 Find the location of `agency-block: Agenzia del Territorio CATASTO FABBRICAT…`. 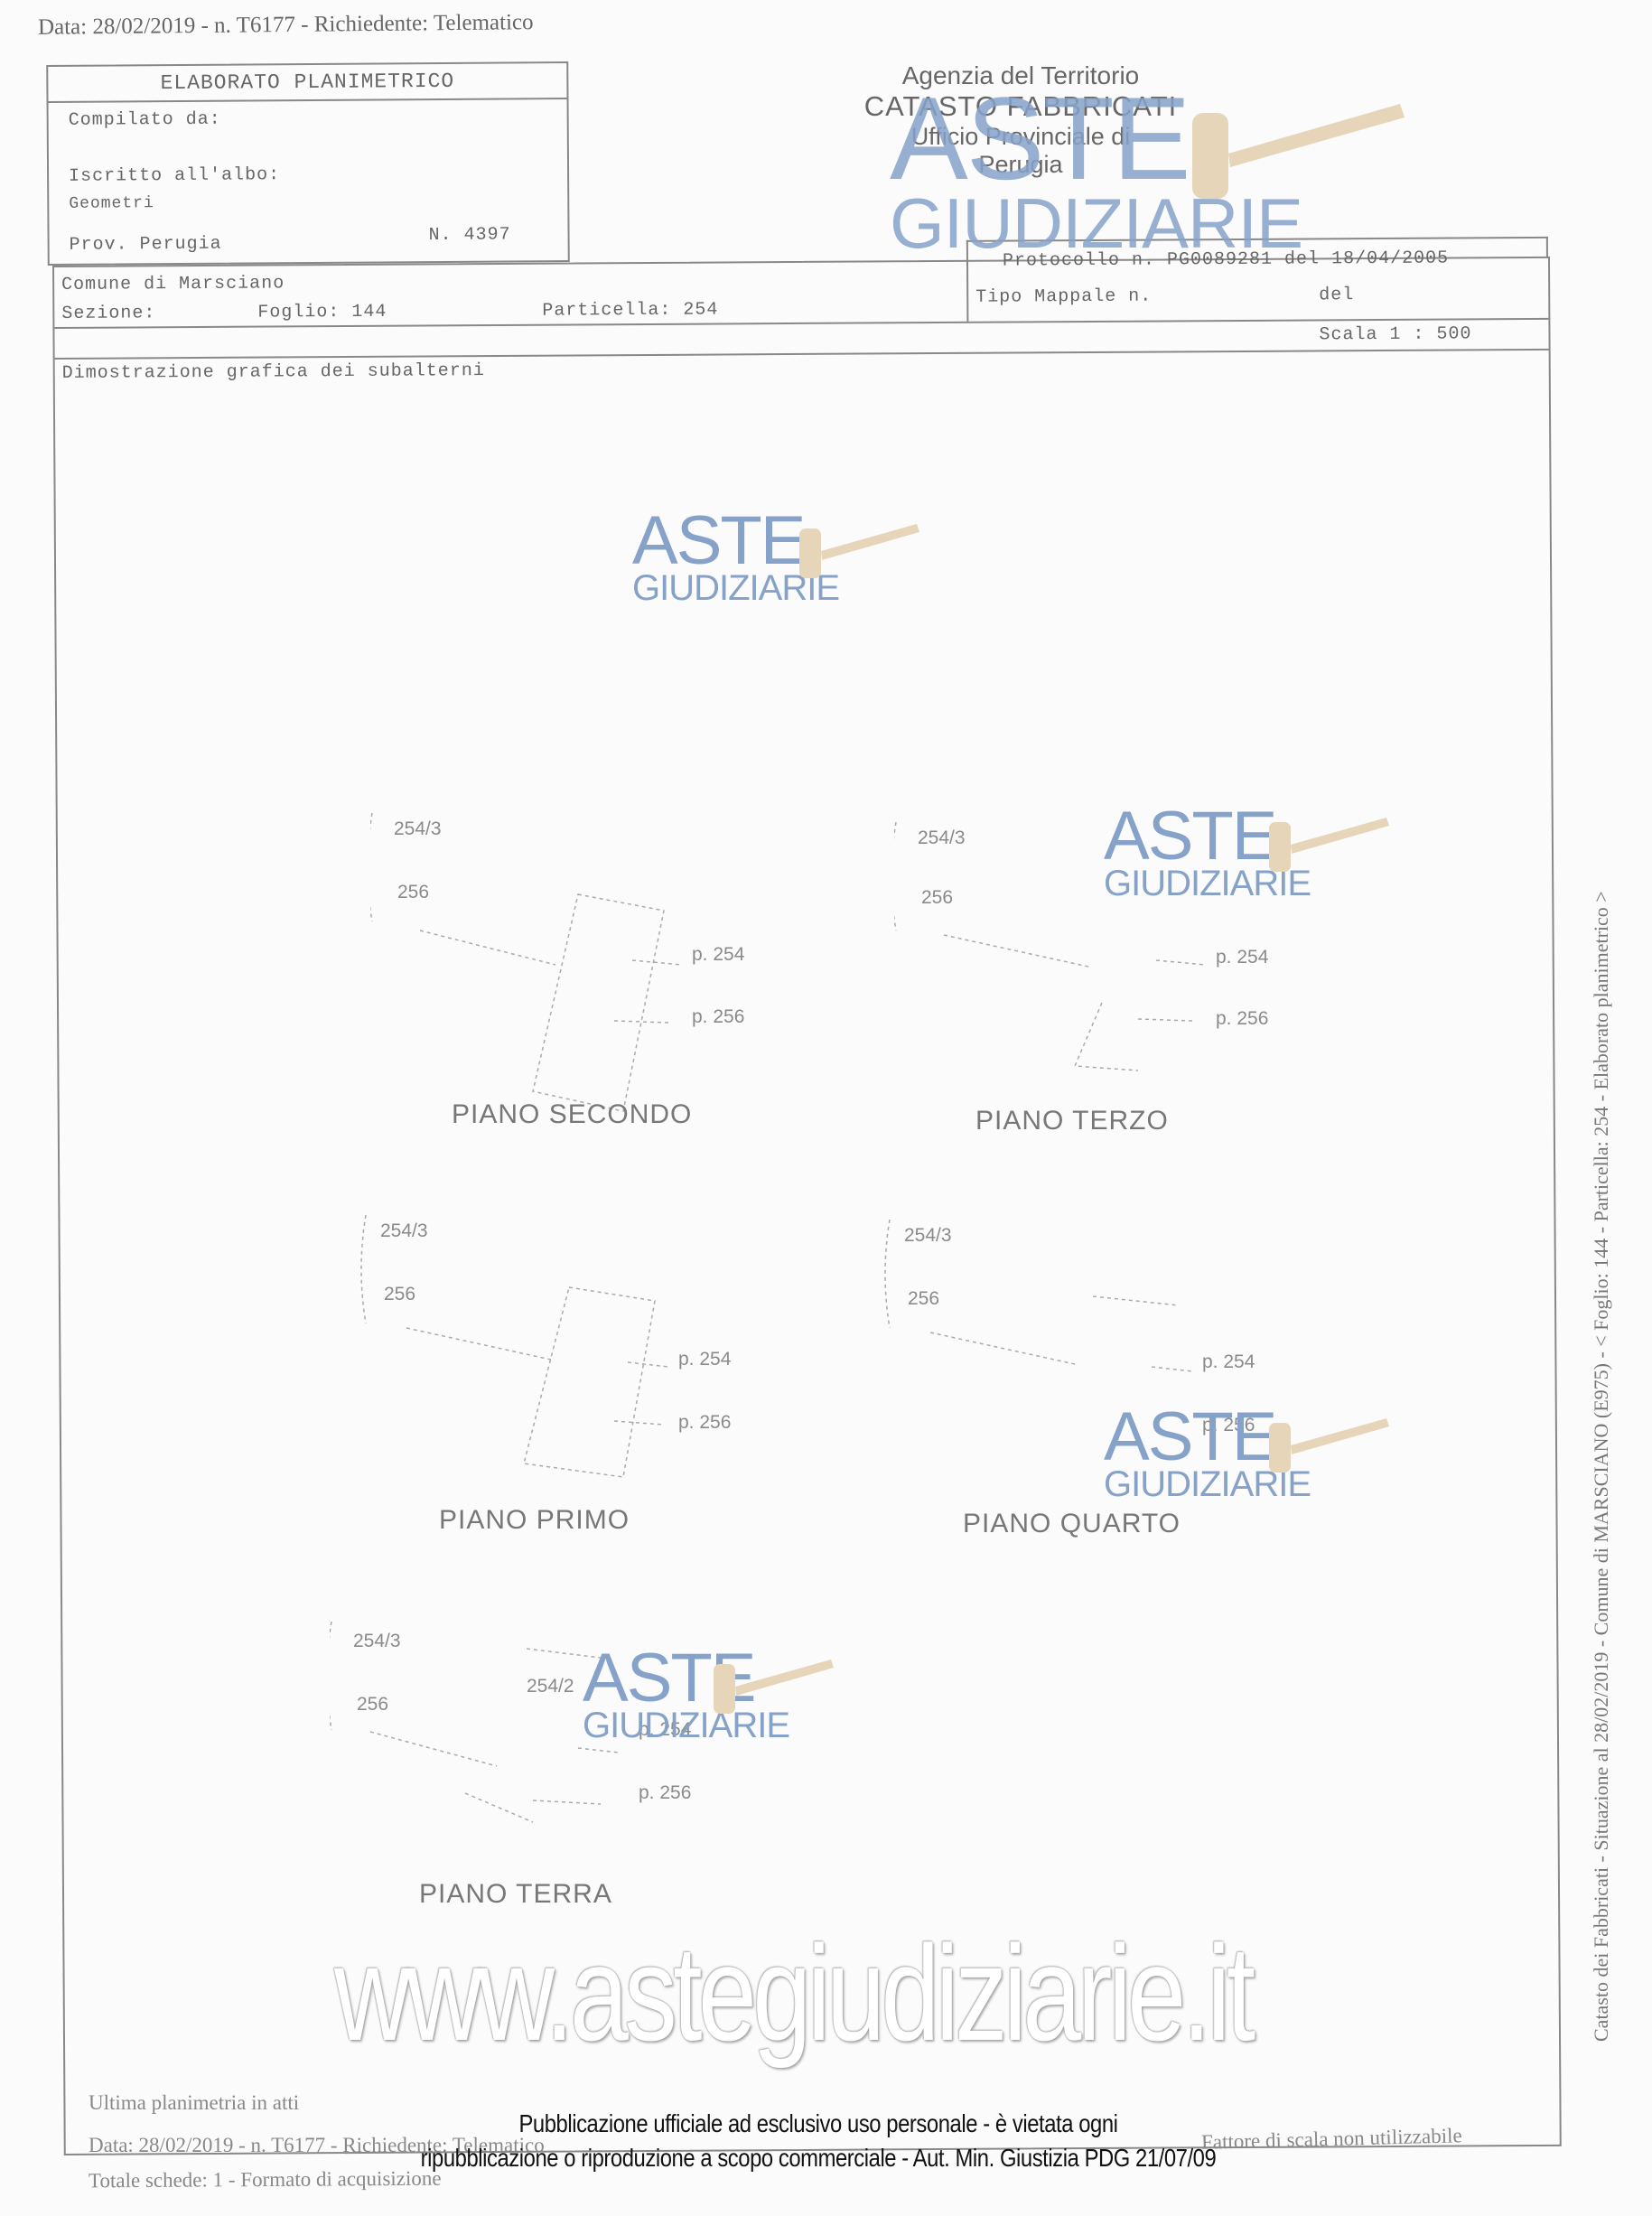

agency-block: Agenzia del Territorio CATASTO FABBRICAT… is located at coordinates (1020, 120).